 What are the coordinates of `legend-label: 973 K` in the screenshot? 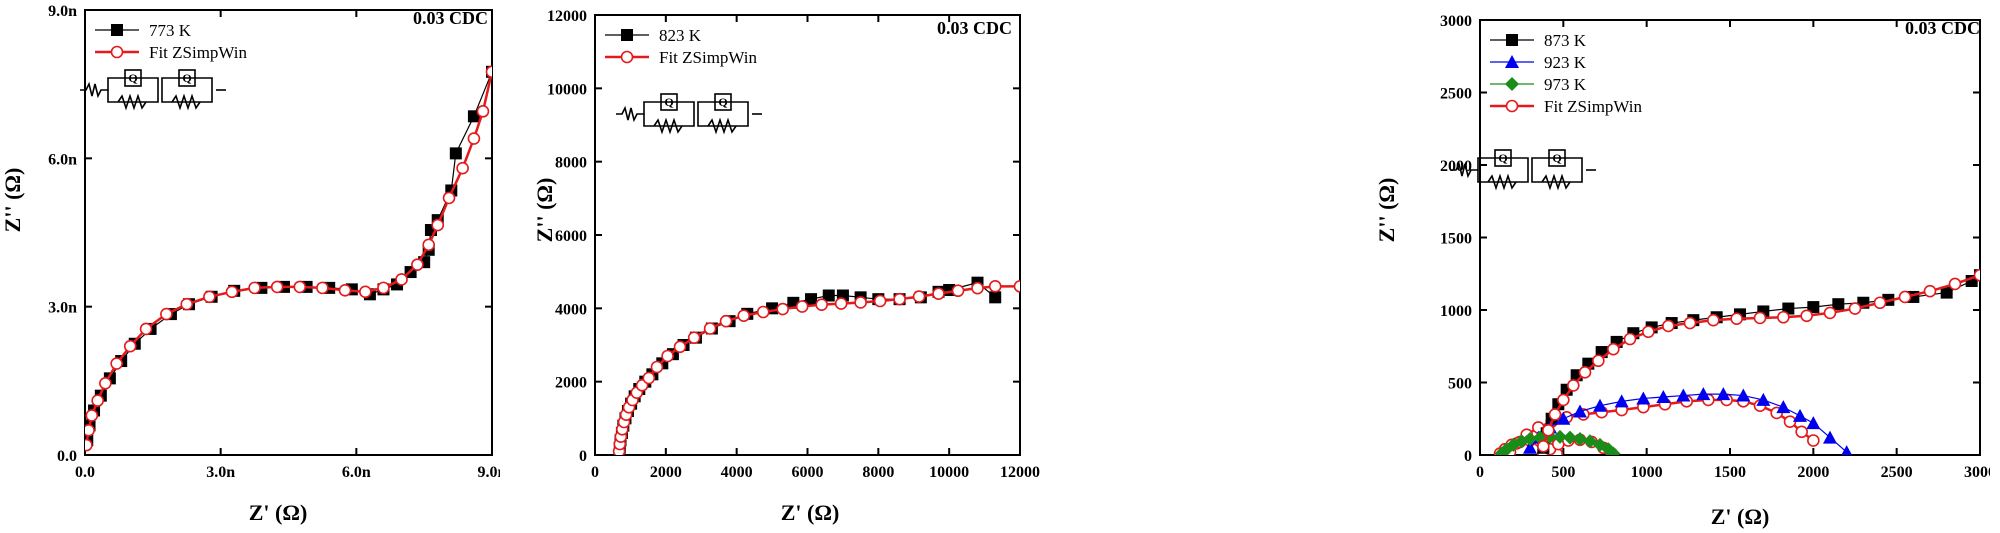 It's located at (1565, 84).